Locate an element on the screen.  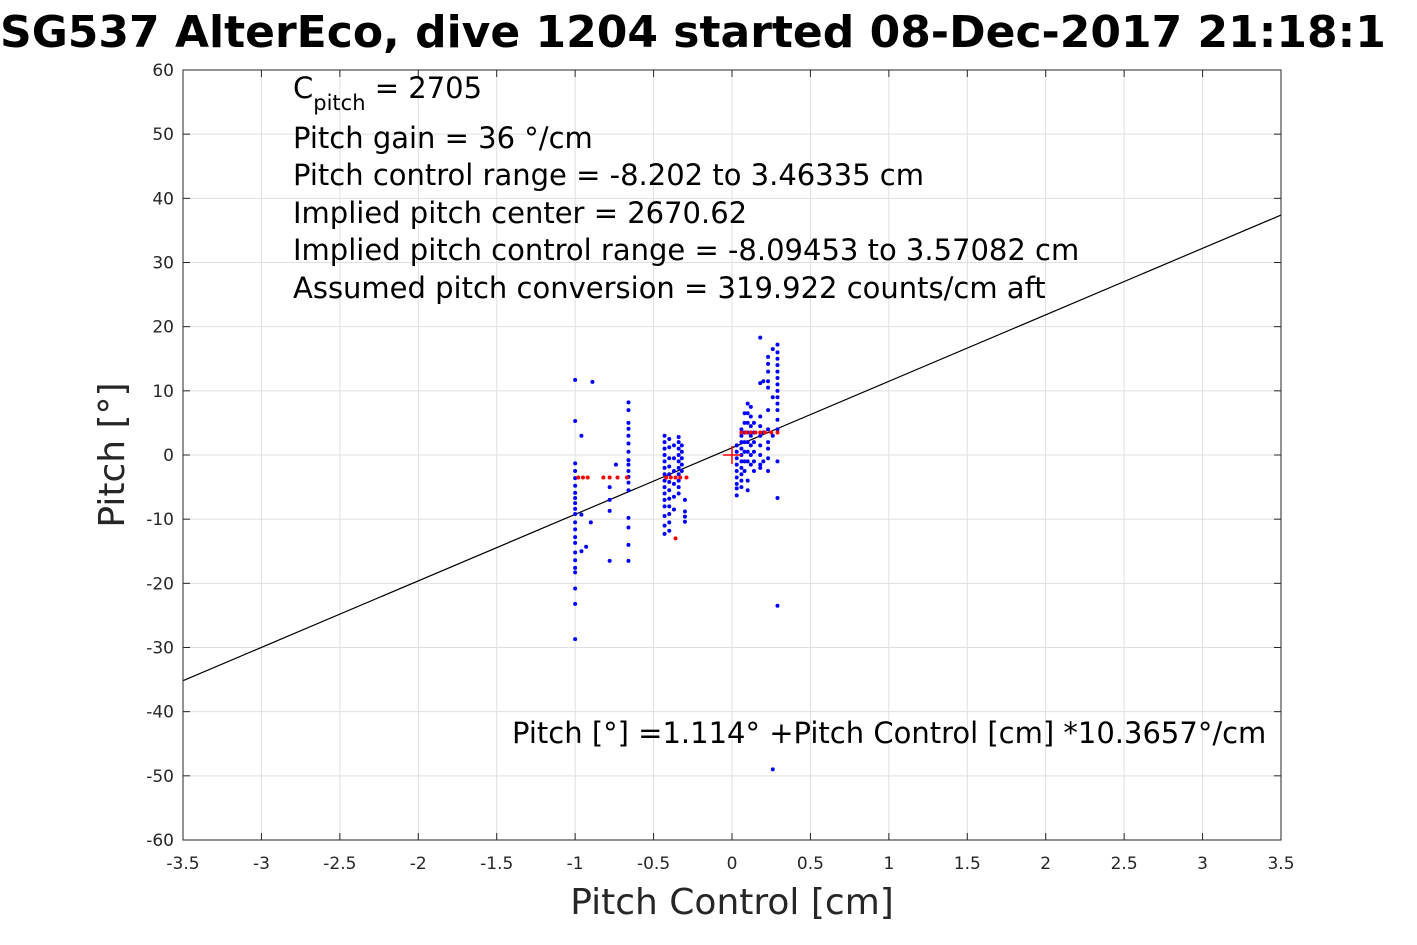
x-tick-label: -3.5 is located at coordinates (182, 864).